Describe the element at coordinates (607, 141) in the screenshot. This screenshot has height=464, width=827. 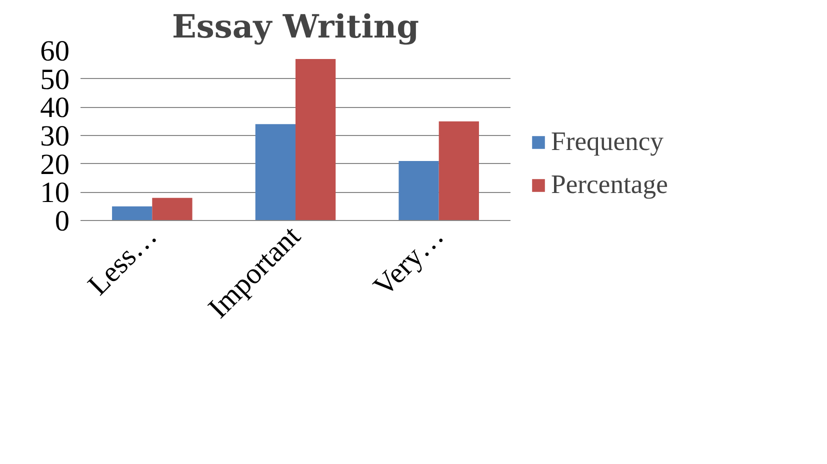
I see `legend-label: Frequency` at that location.